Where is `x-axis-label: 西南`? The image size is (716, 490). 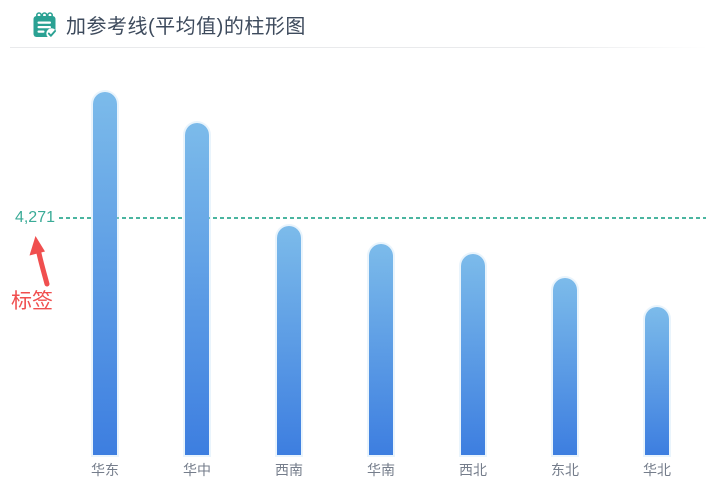
x-axis-label: 西南 is located at coordinates (289, 470).